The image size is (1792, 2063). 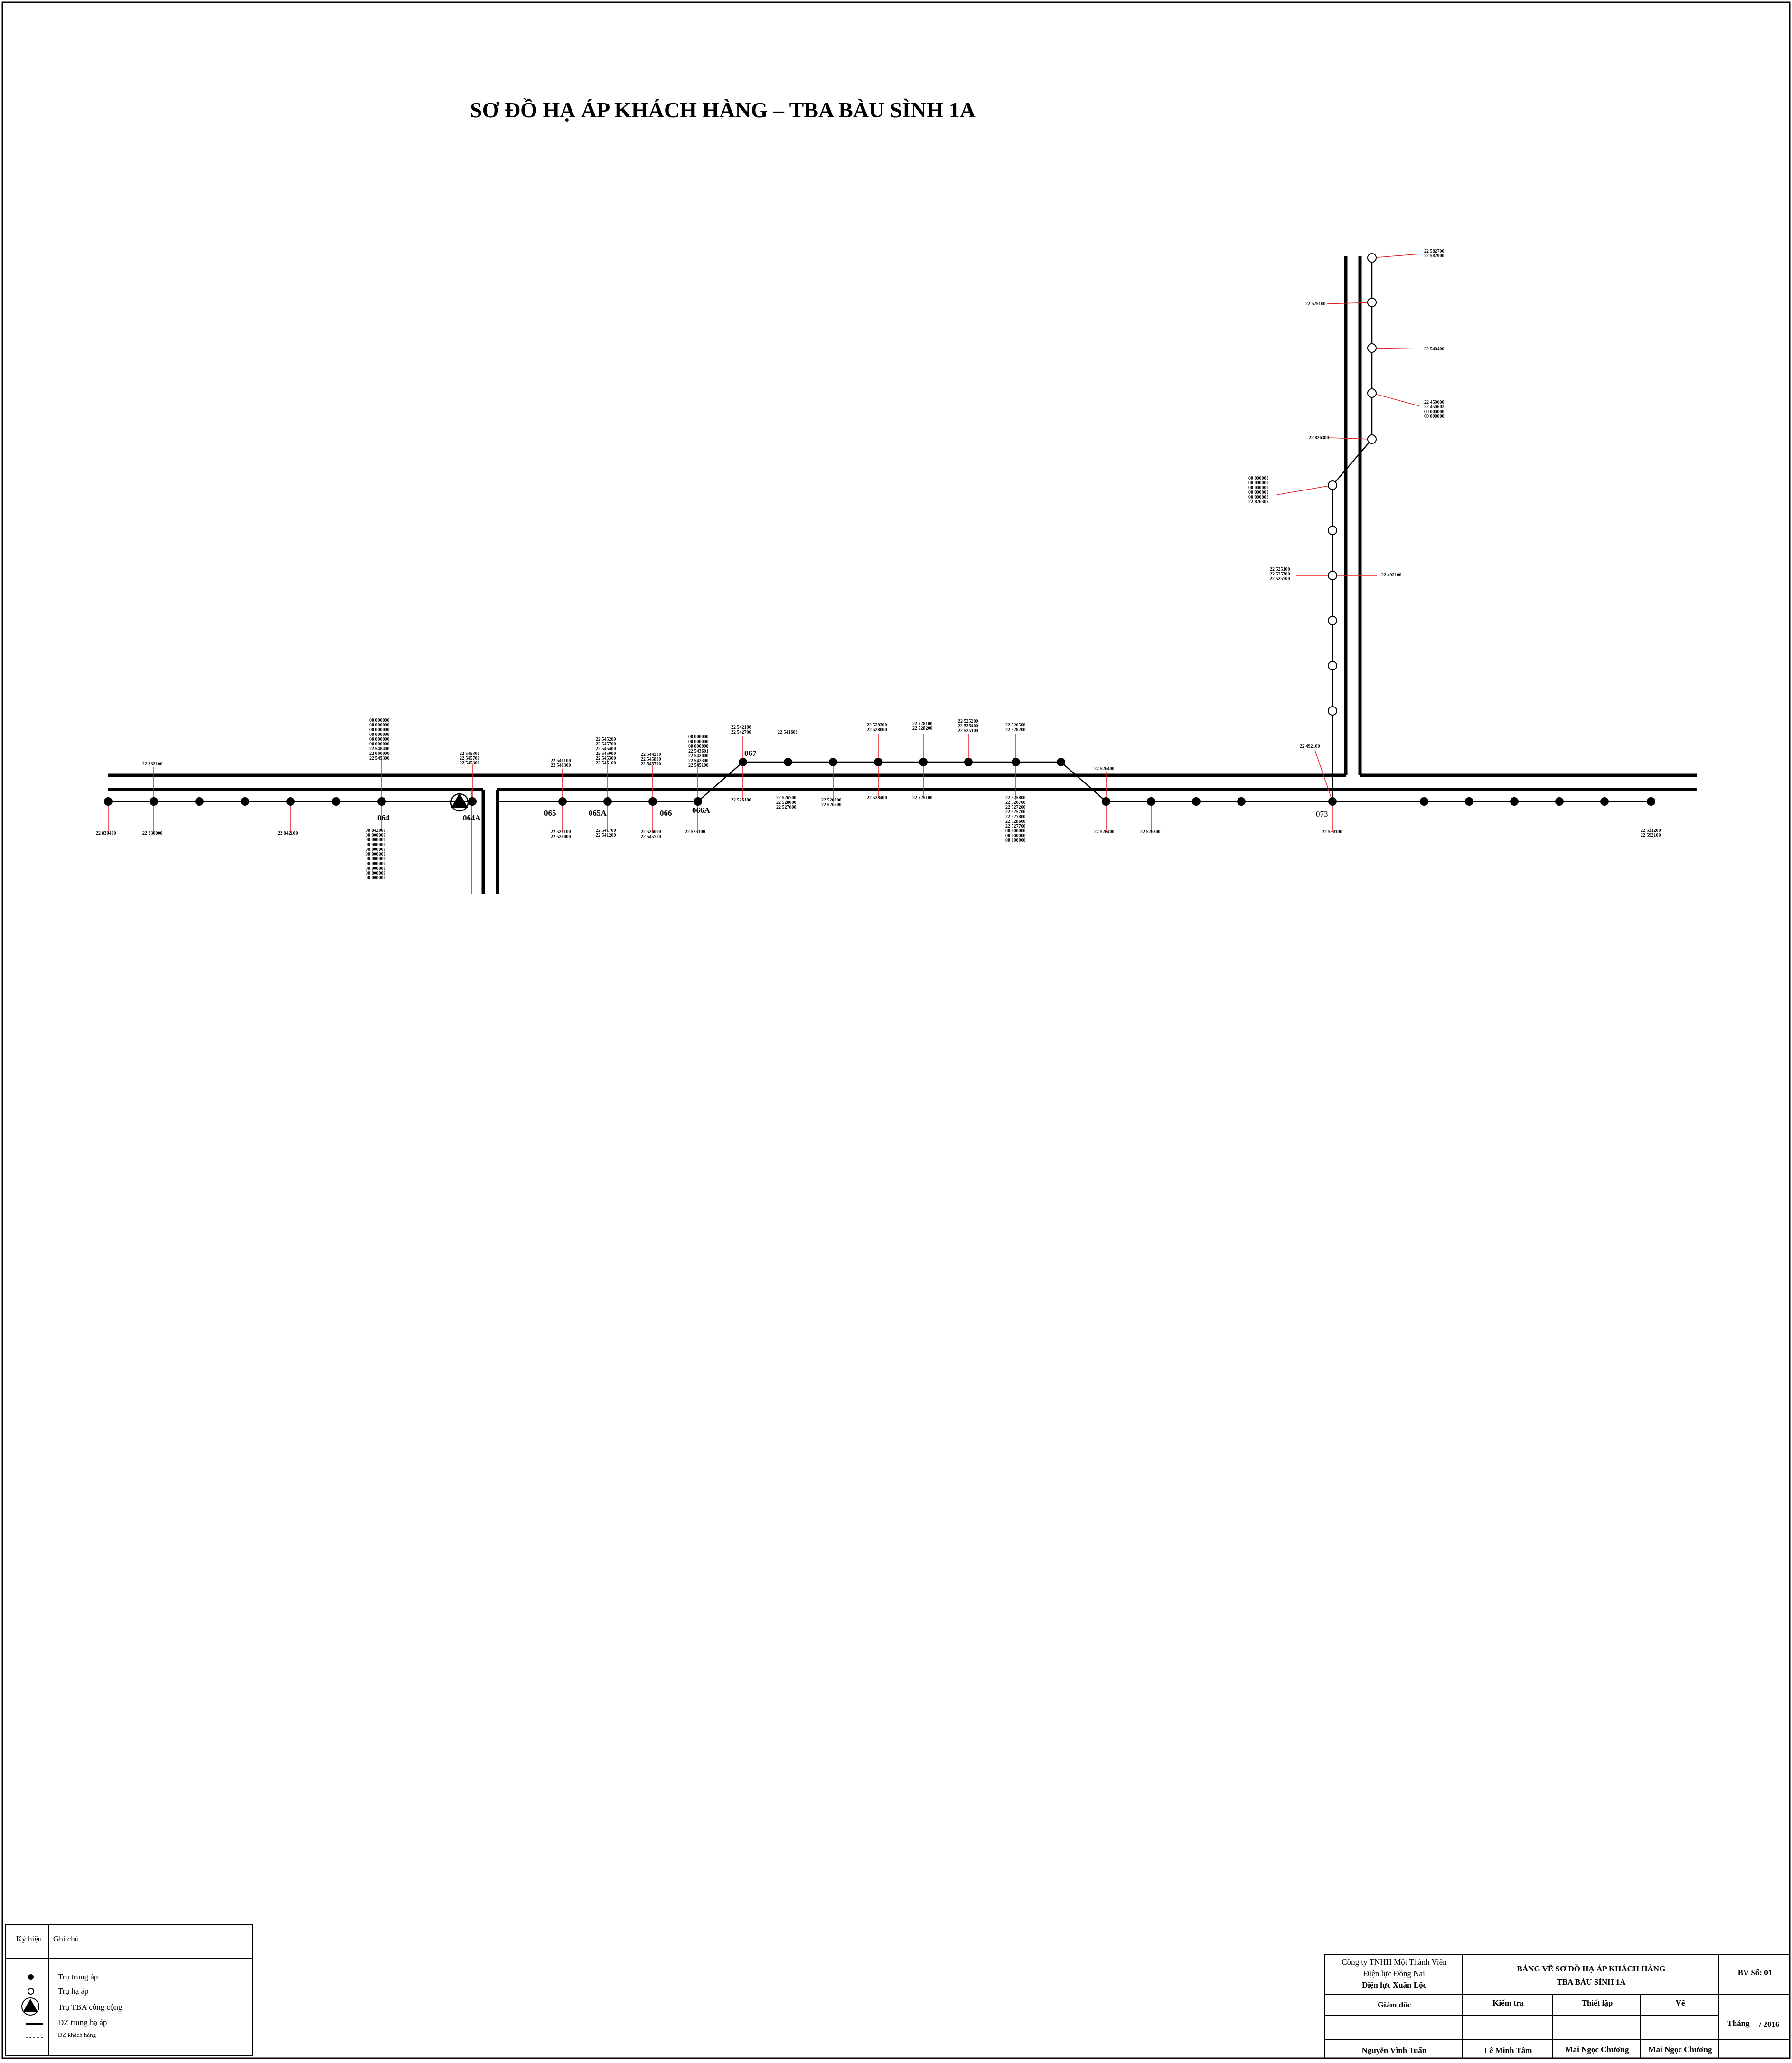 I want to click on legend-item-lv-pole: Trụ hạ áp, so click(x=73, y=1991).